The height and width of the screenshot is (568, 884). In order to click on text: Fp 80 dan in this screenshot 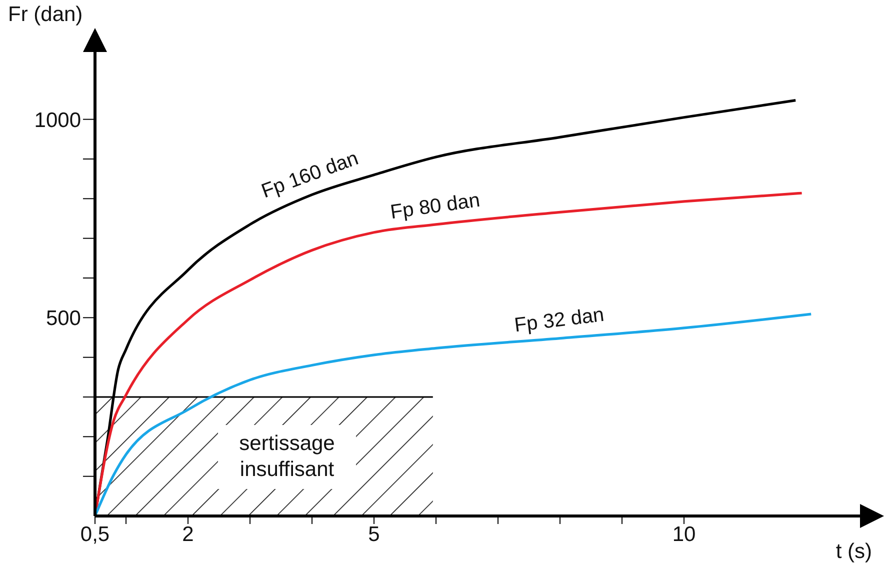, I will do `click(435, 206)`.